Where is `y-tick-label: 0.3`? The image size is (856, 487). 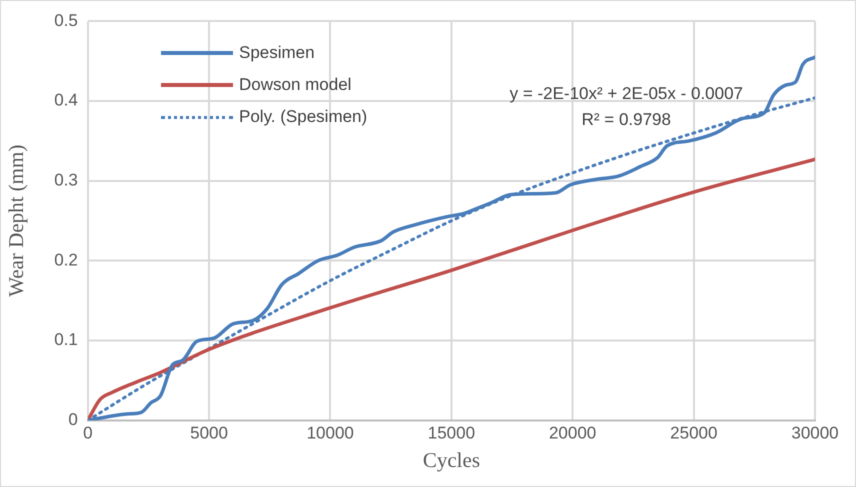
y-tick-label: 0.3 is located at coordinates (66, 180).